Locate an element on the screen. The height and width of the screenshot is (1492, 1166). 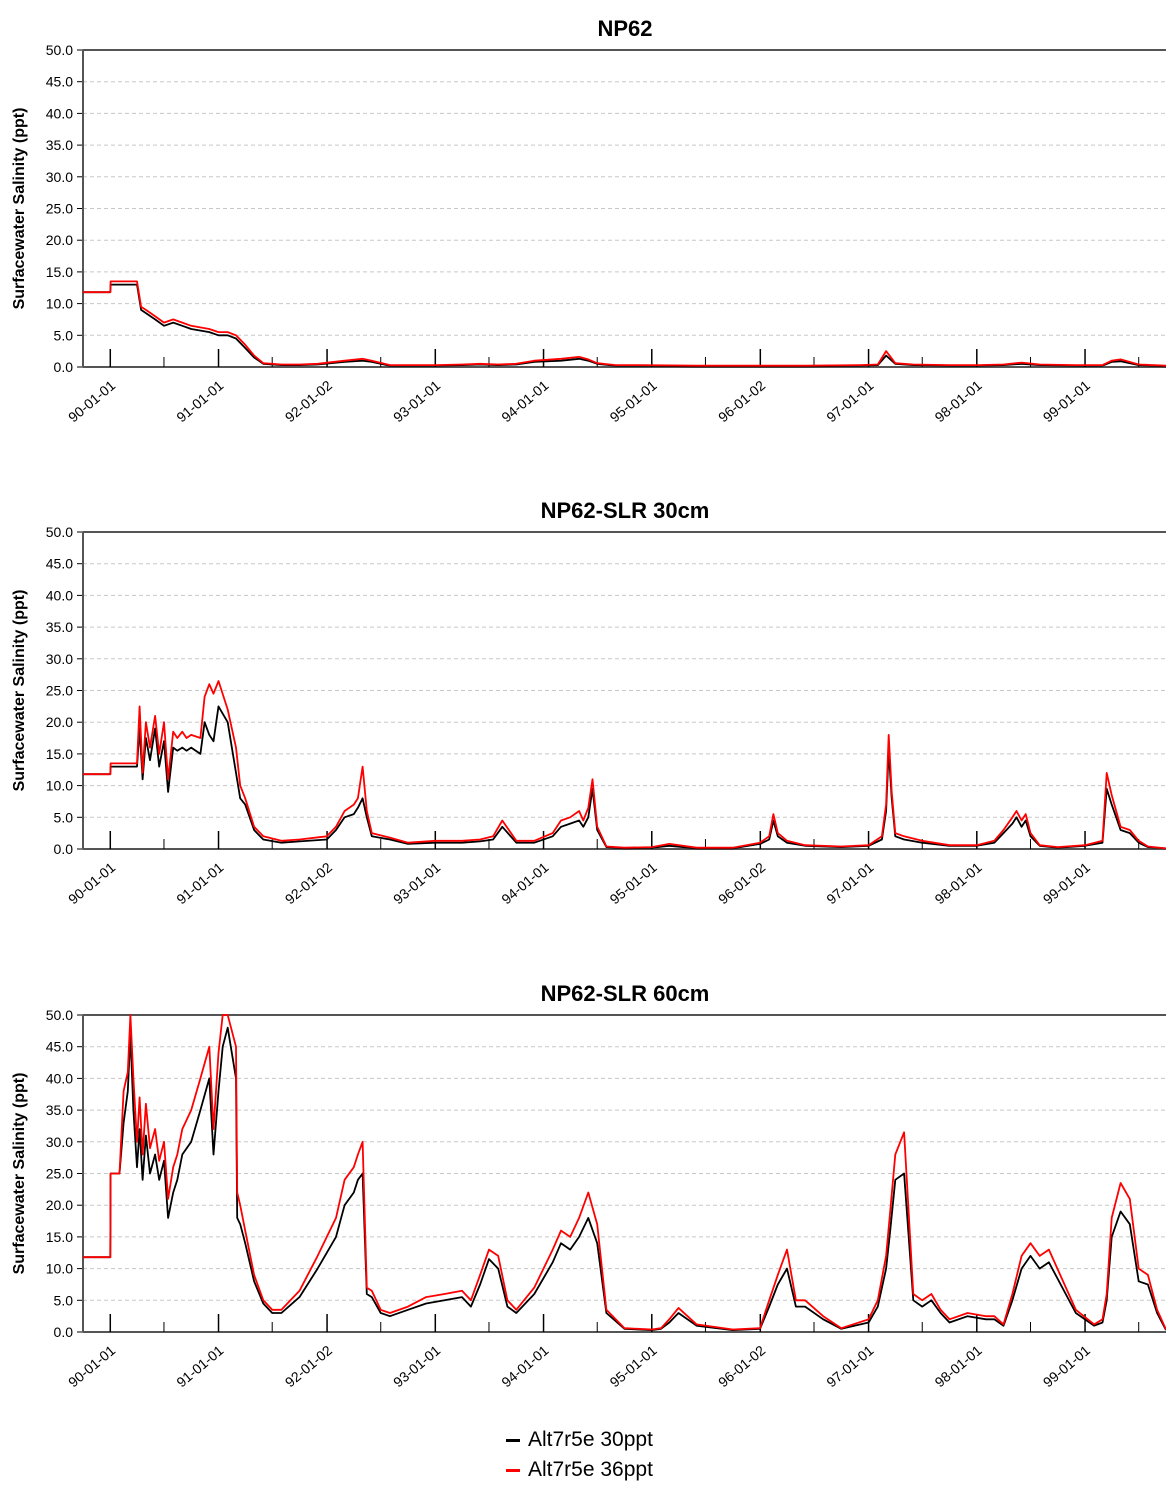
legend-label-36ppt: Alt7r5e 36ppt is located at coordinates (590, 1469).